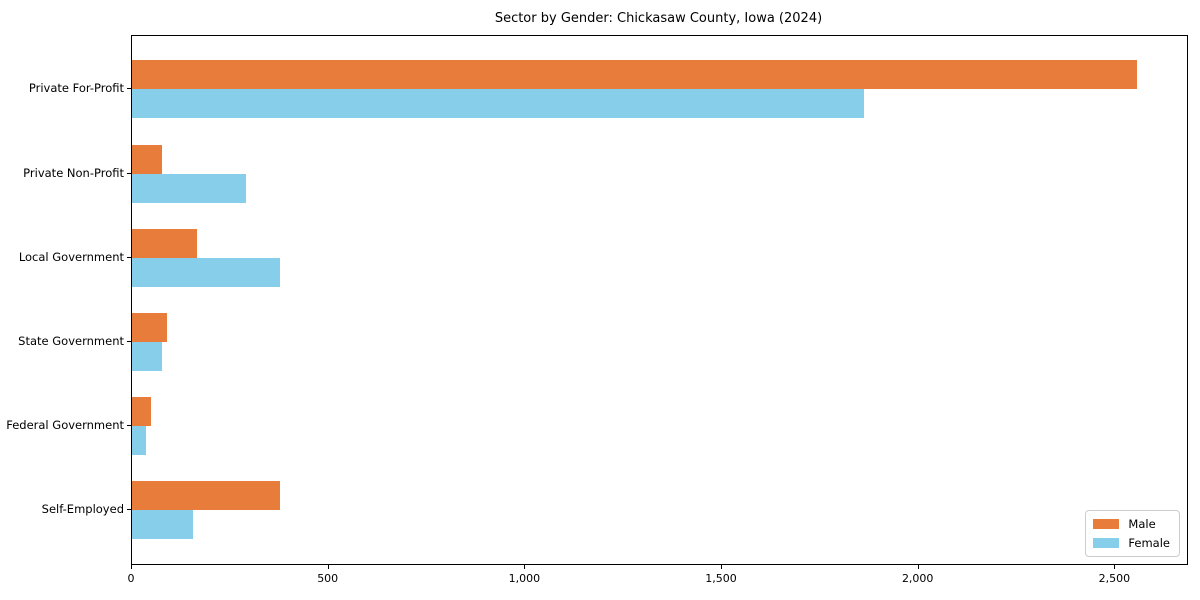 Image resolution: width=1200 pixels, height=600 pixels. Describe the element at coordinates (1114, 578) in the screenshot. I see `x-tick-label: 2,500` at that location.